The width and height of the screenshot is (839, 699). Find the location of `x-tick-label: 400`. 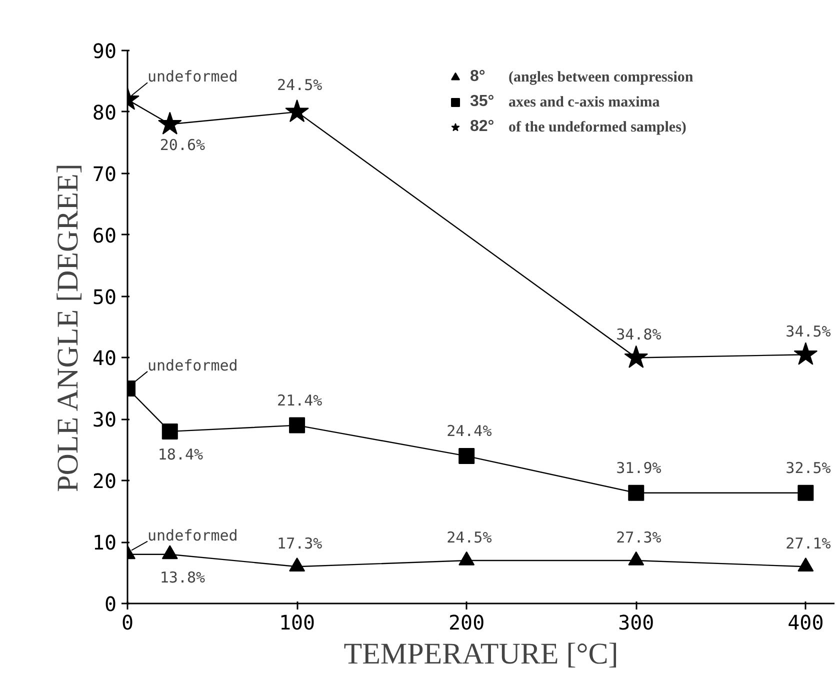

x-tick-label: 400 is located at coordinates (806, 622).